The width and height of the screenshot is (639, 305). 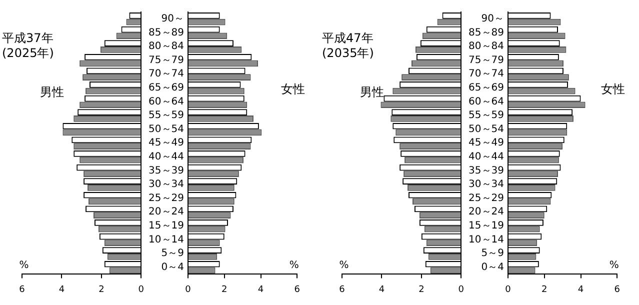 What do you see at coordinates (28, 45) in the screenshot?
I see `text: 平成37年 (2025年)` at bounding box center [28, 45].